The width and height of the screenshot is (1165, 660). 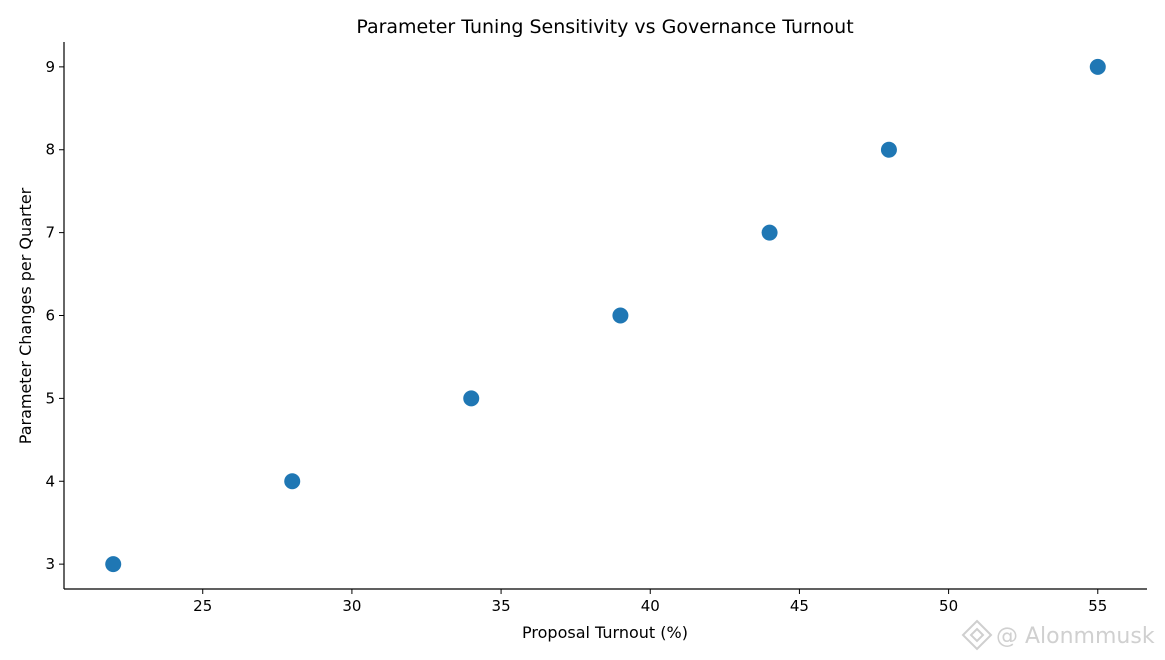 I want to click on x-tick-label: 35, so click(x=501, y=606).